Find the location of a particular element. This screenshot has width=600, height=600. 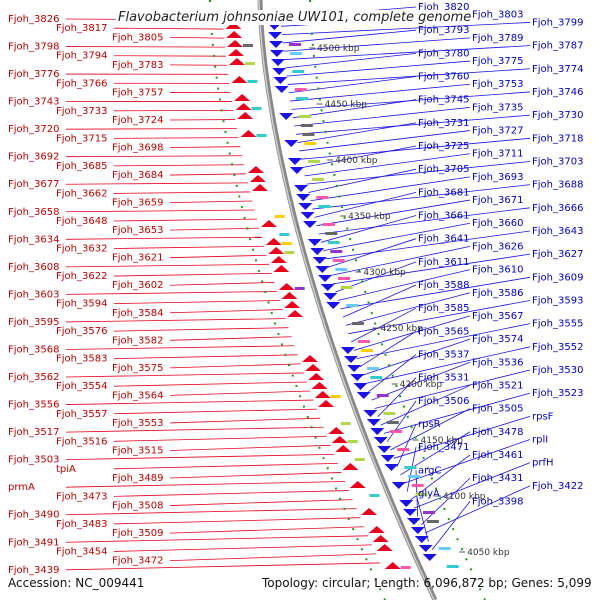

right-gene-label: Fjoh_3705 is located at coordinates (443, 169).